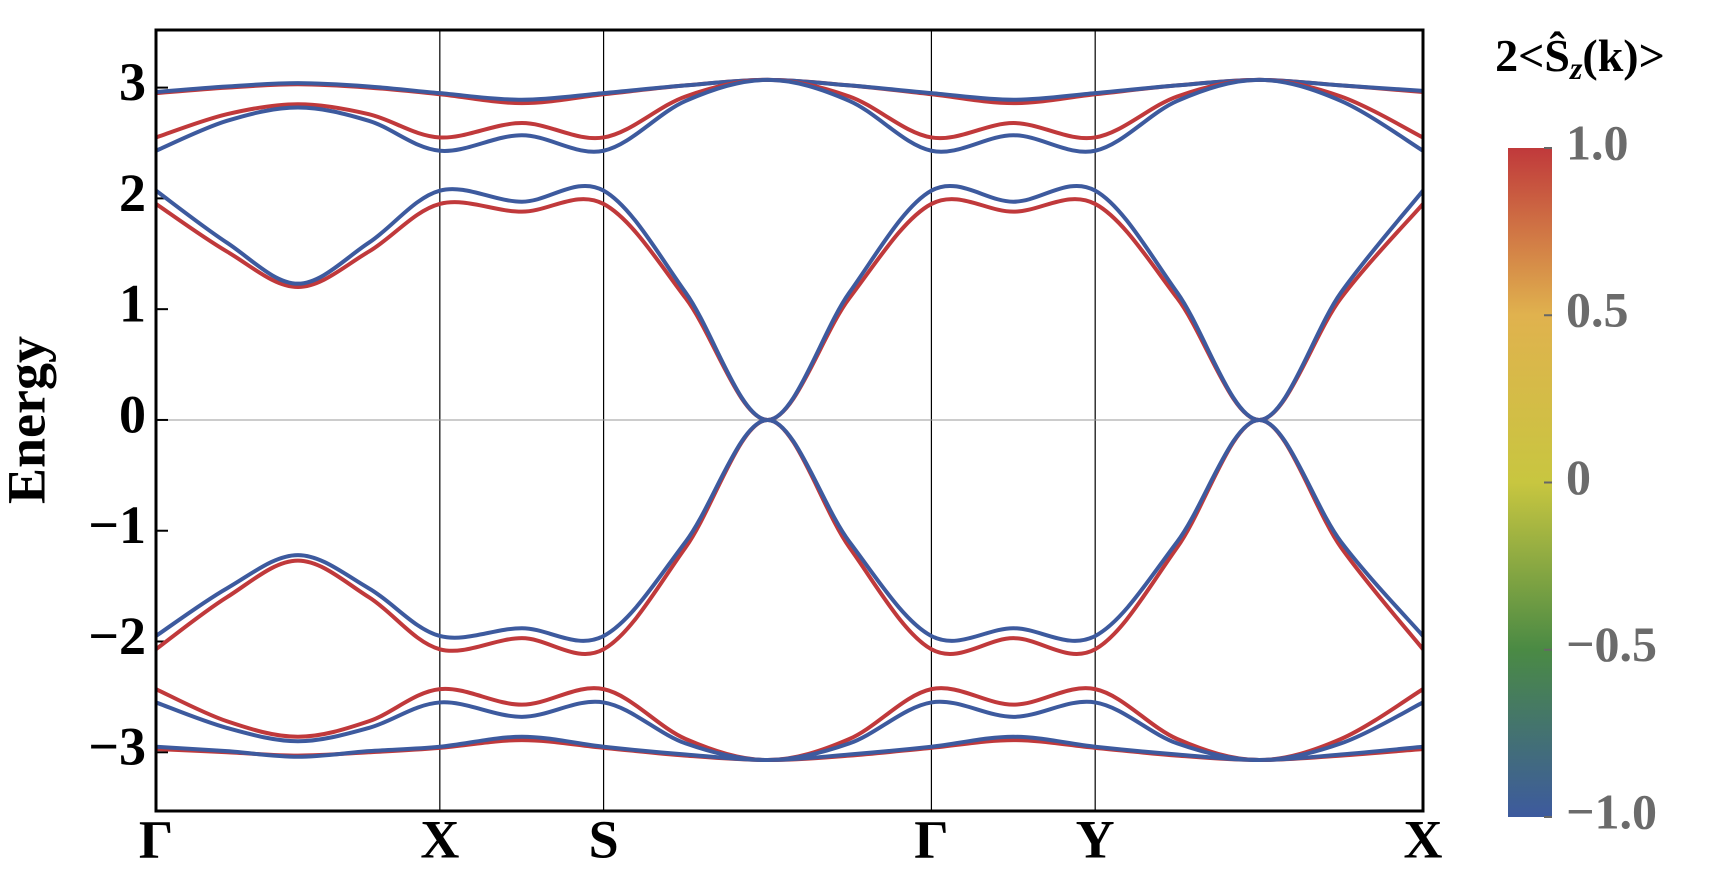 This screenshot has width=1710, height=882. I want to click on y-tick-label: 2, so click(132, 193).